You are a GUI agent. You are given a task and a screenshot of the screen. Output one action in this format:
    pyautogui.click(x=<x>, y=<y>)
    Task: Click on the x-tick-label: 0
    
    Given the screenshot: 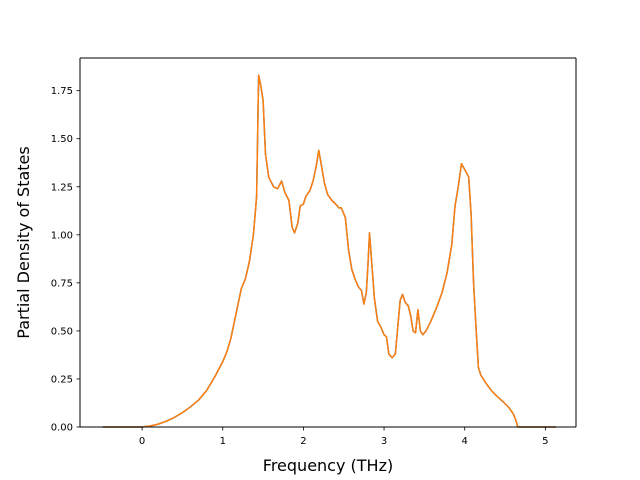 What is the action you would take?
    pyautogui.click(x=142, y=441)
    